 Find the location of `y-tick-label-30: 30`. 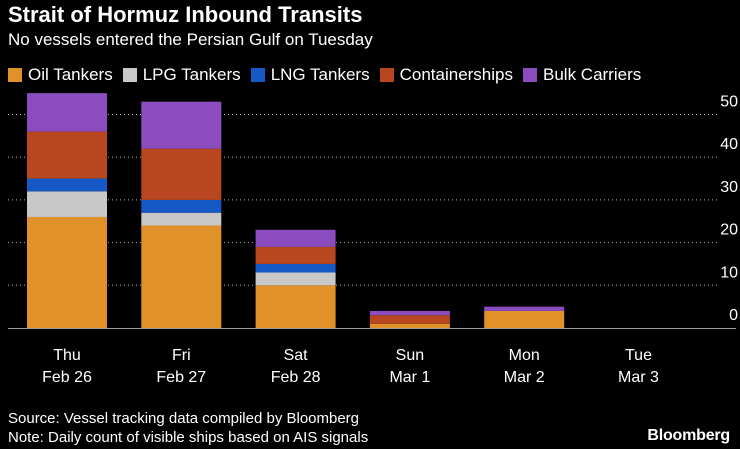

y-tick-label-30: 30 is located at coordinates (729, 187).